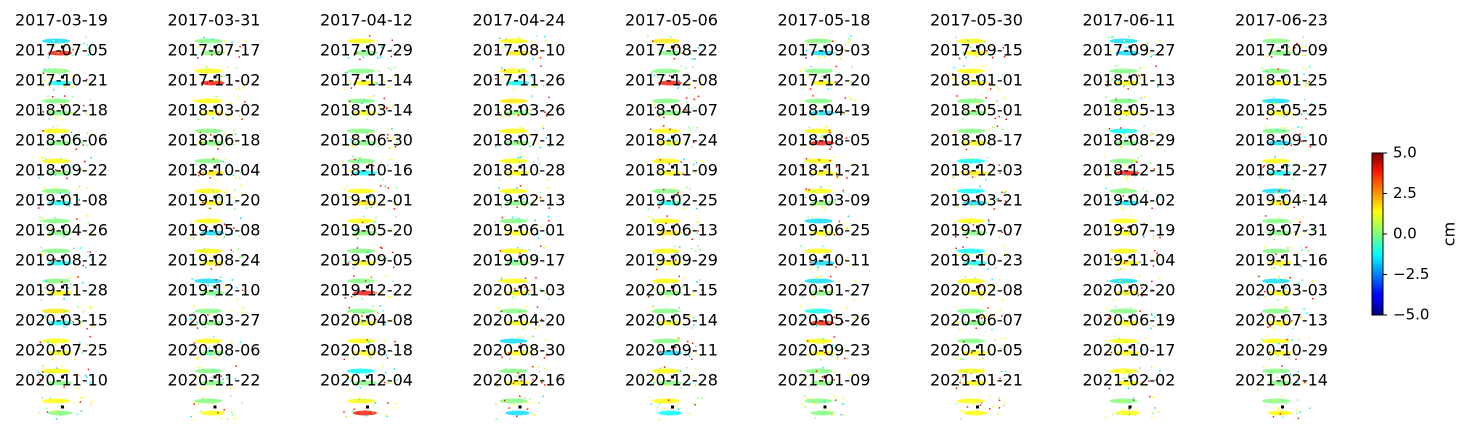  Describe the element at coordinates (1377, 234) in the screenshot. I see `colorbar` at that location.